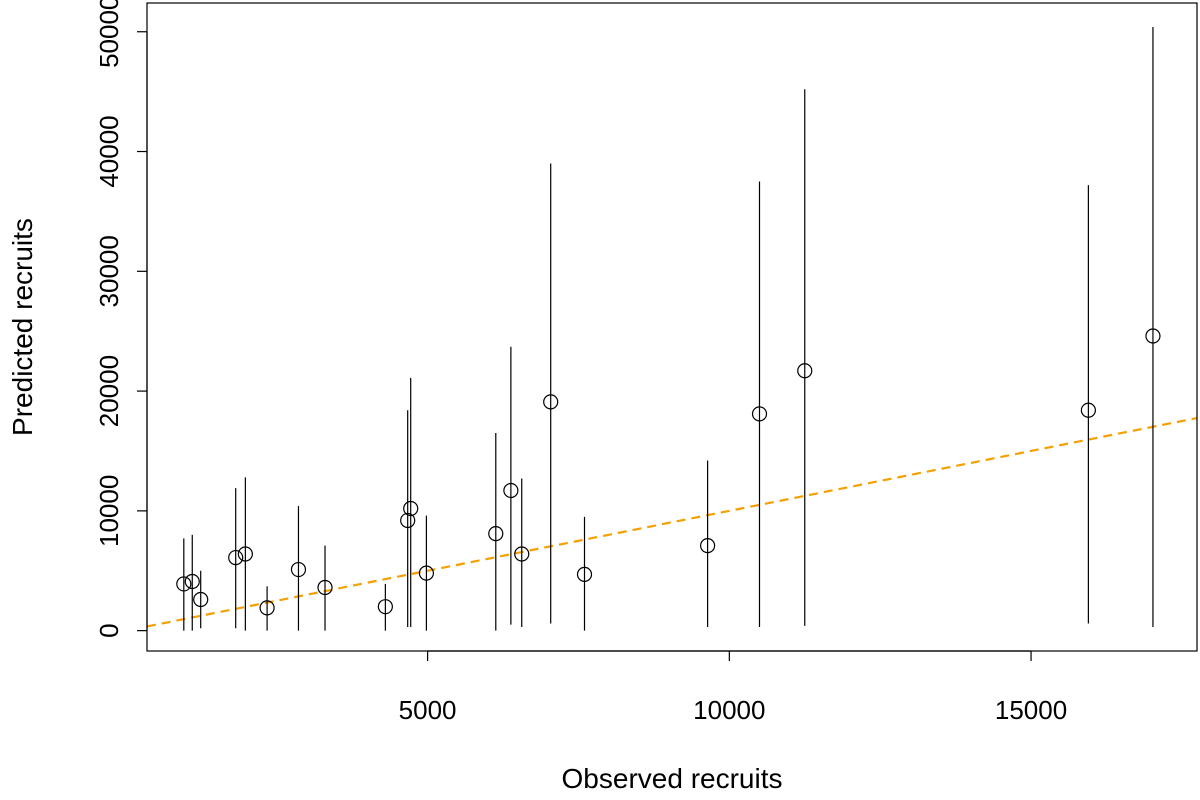 The height and width of the screenshot is (800, 1200). What do you see at coordinates (428, 710) in the screenshot?
I see `x-tick-label: 5000` at bounding box center [428, 710].